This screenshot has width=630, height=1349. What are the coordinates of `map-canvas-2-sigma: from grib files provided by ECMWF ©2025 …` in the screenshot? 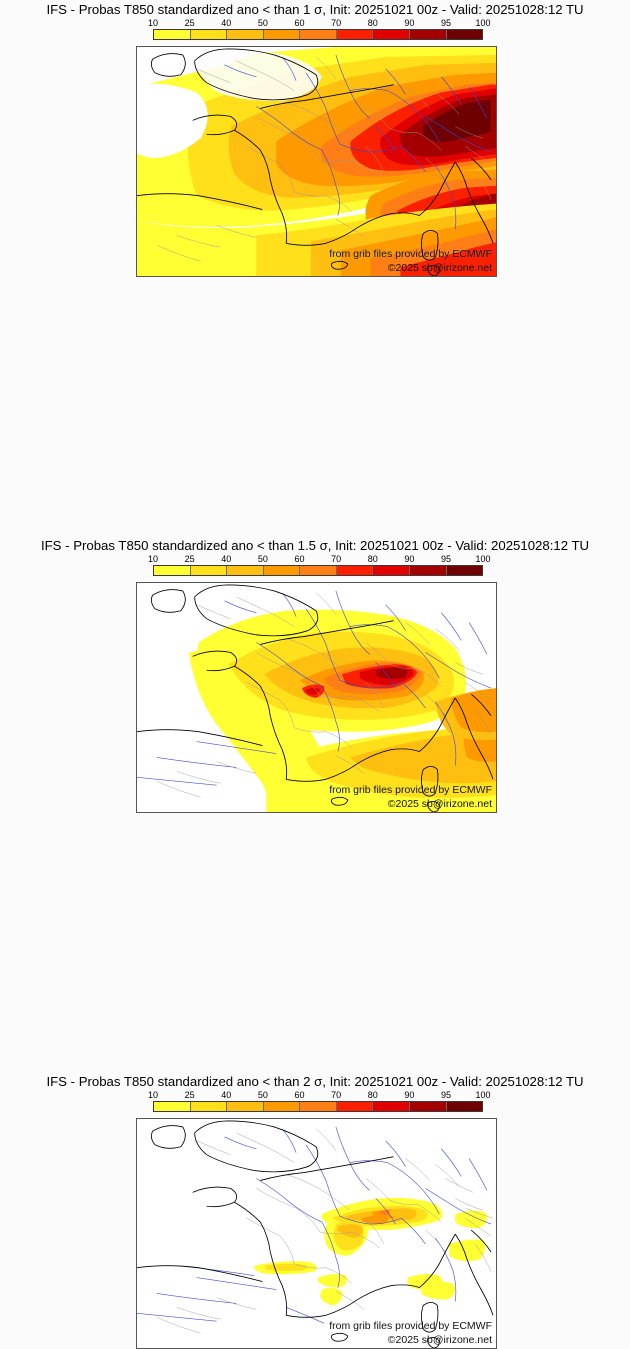 It's located at (316, 1233).